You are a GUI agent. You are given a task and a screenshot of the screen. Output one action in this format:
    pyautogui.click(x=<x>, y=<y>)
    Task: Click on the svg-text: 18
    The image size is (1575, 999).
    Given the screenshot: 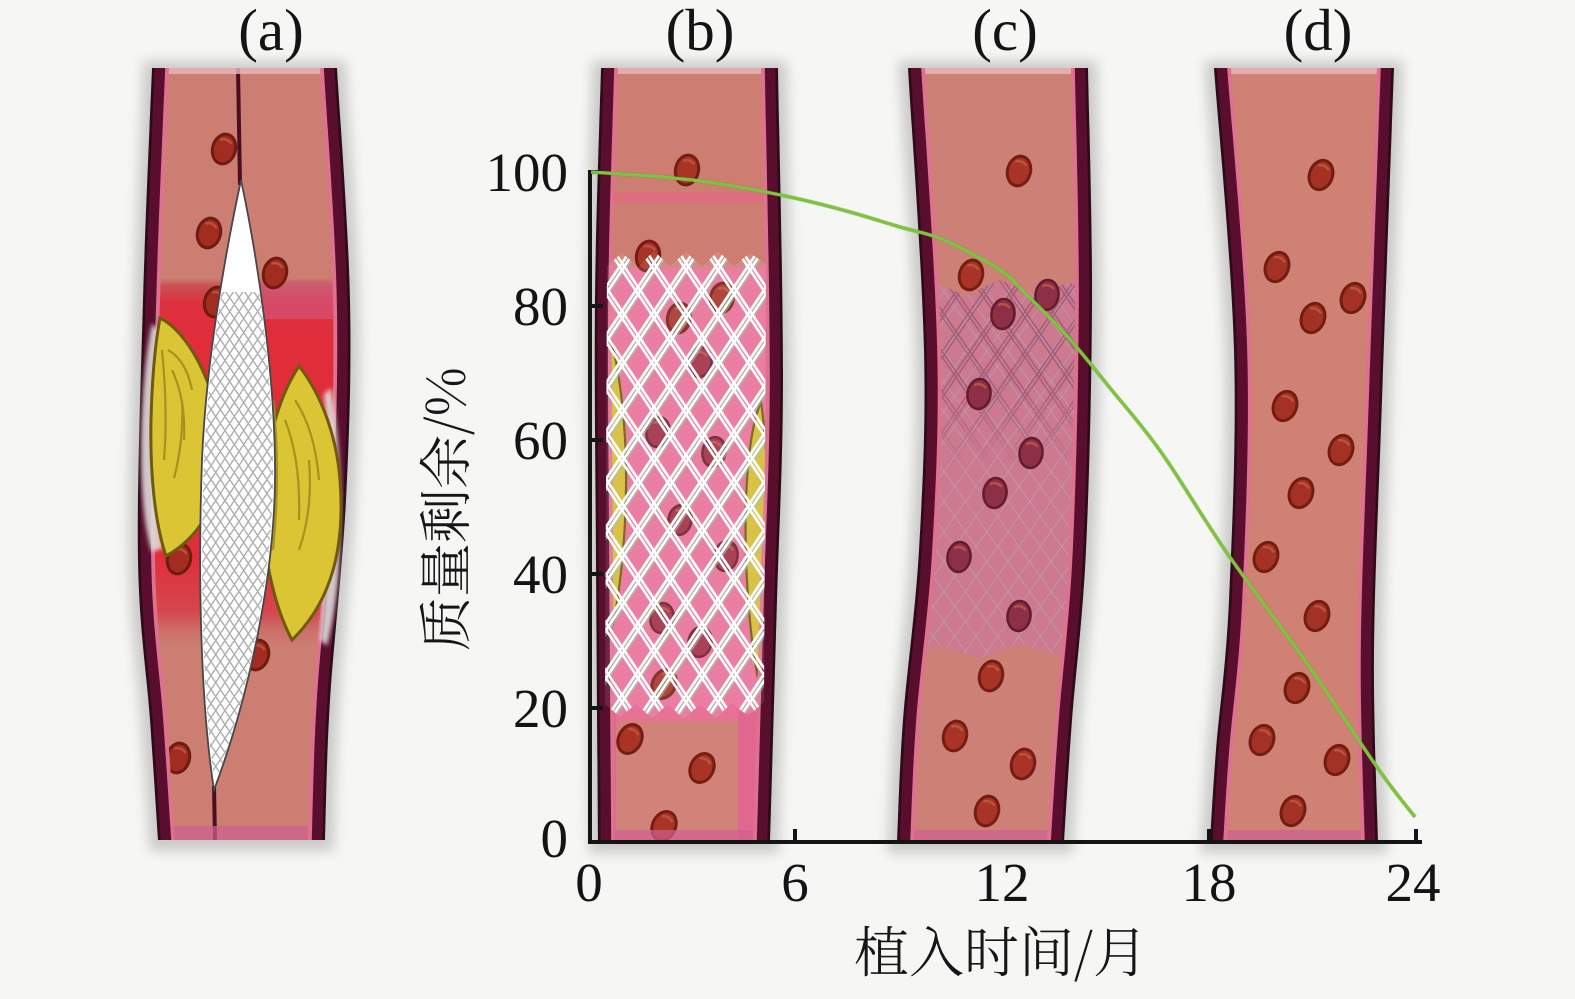 What is the action you would take?
    pyautogui.click(x=1209, y=882)
    